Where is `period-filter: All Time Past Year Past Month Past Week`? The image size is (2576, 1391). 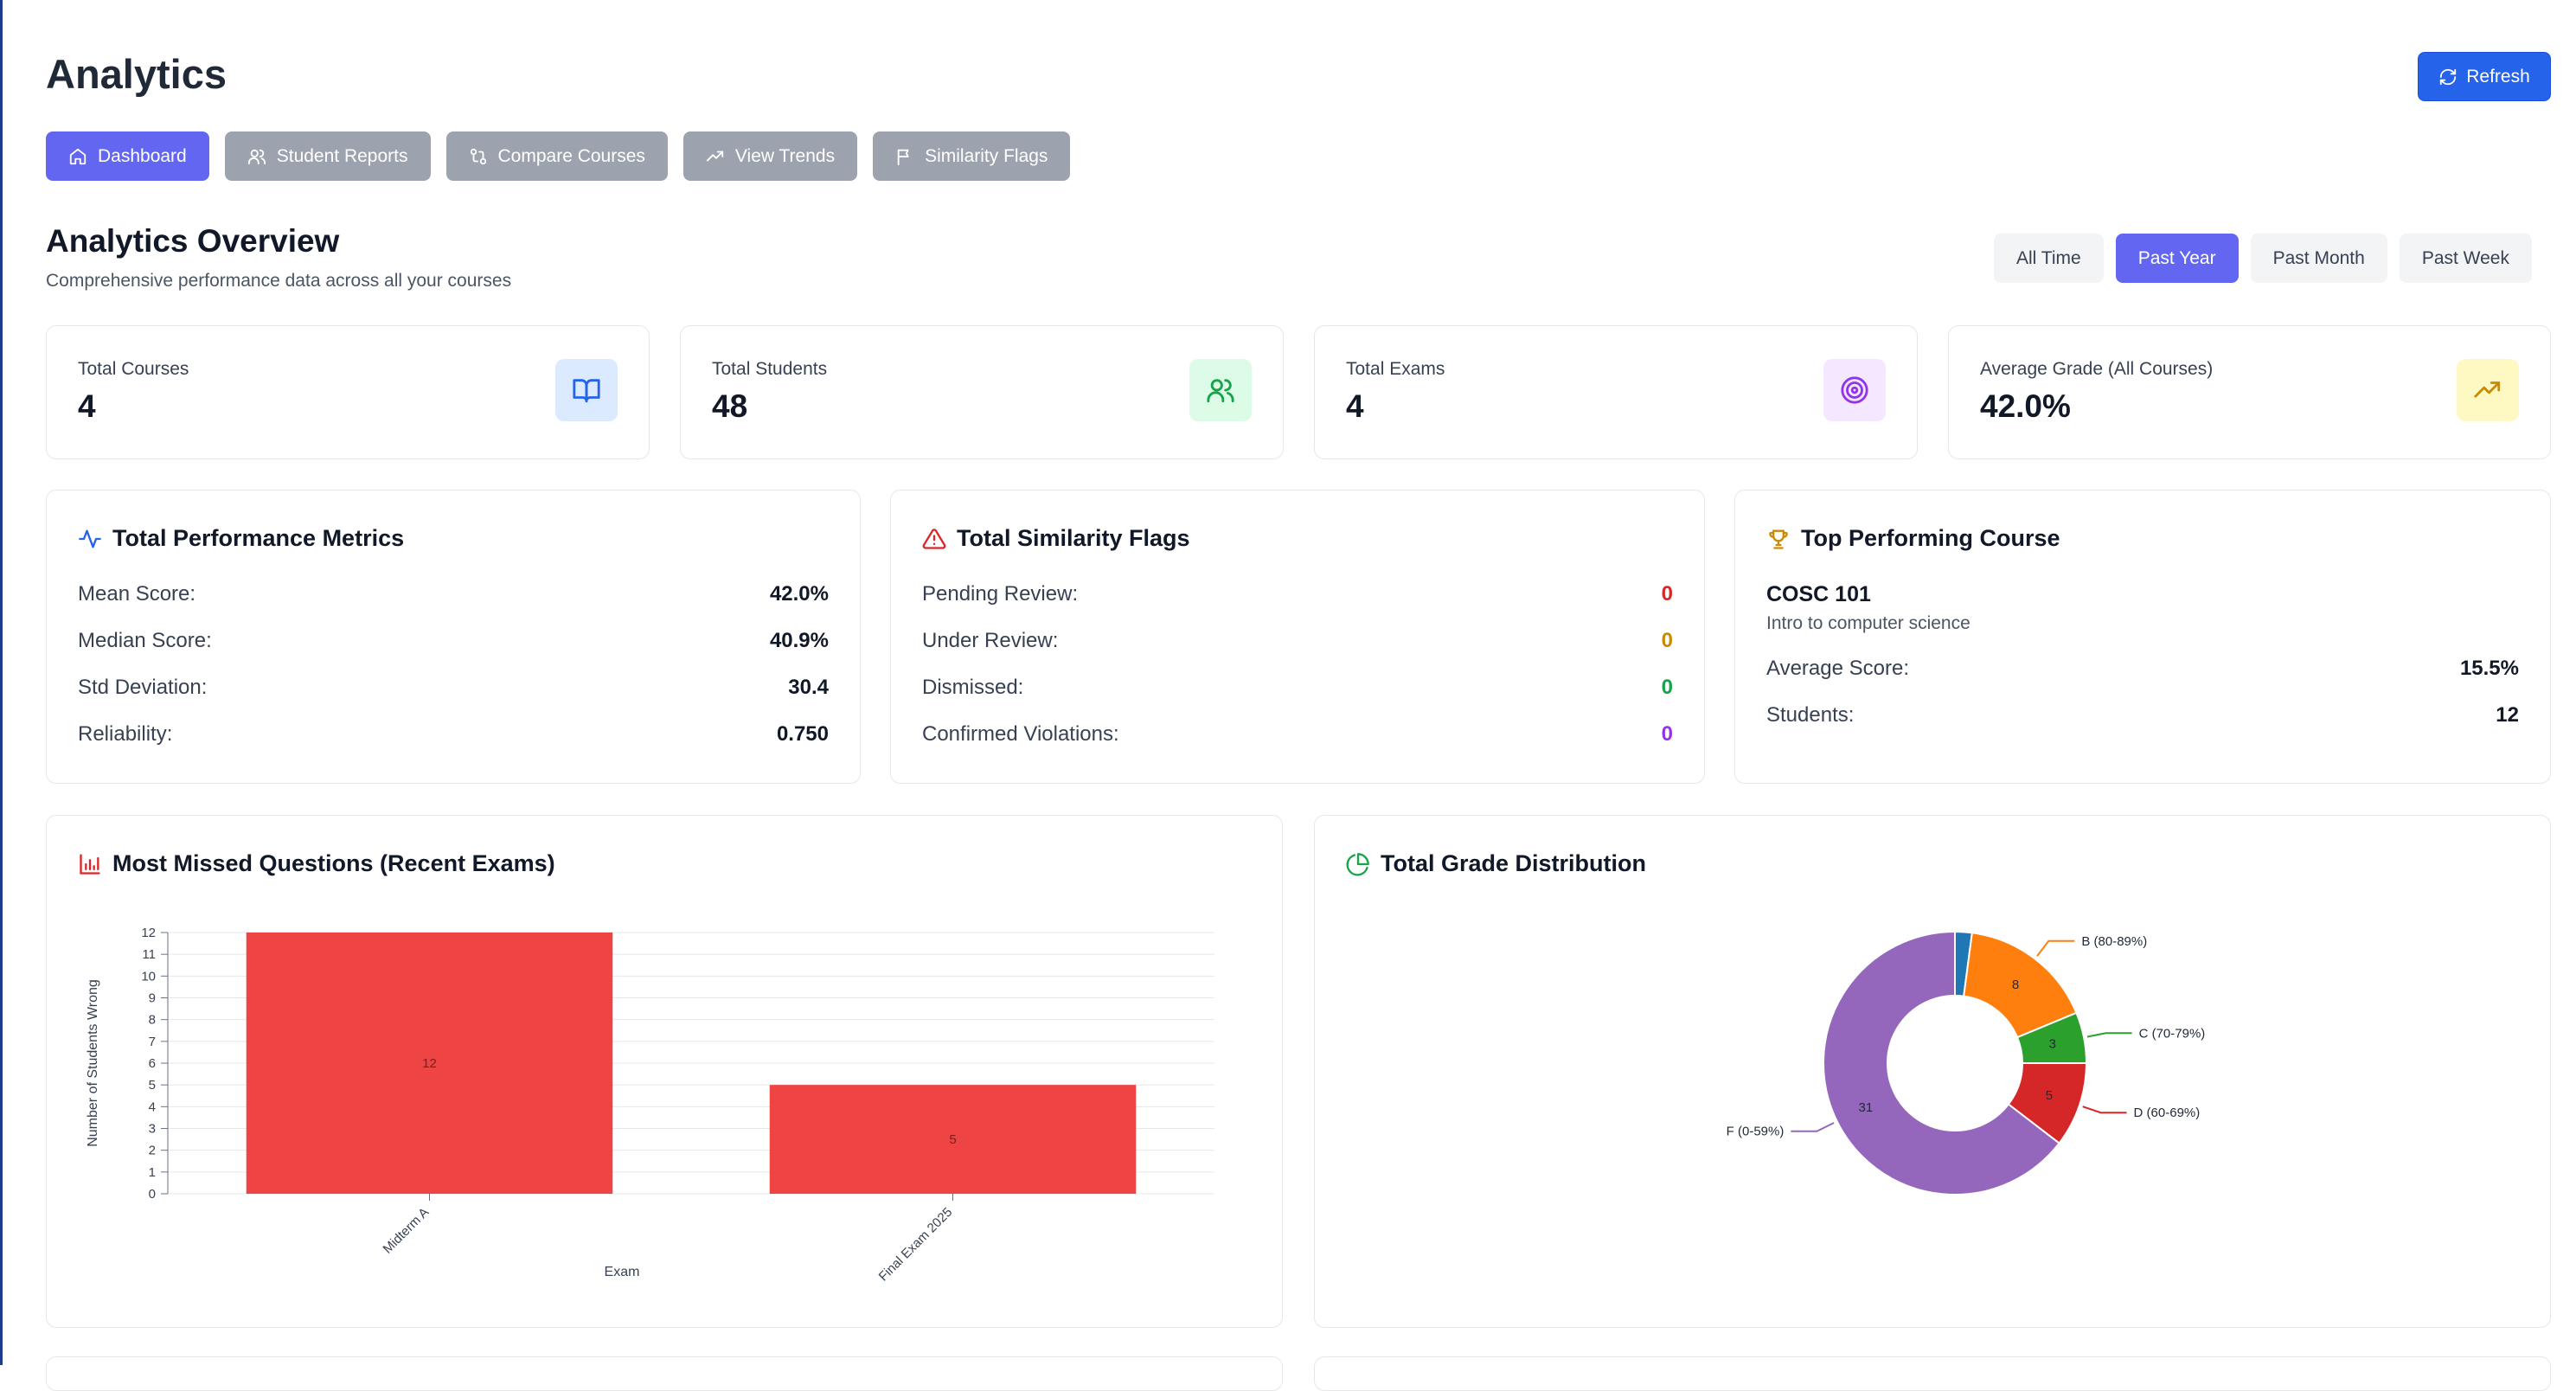 period-filter: All Time Past Year Past Month Past Week is located at coordinates (2263, 258).